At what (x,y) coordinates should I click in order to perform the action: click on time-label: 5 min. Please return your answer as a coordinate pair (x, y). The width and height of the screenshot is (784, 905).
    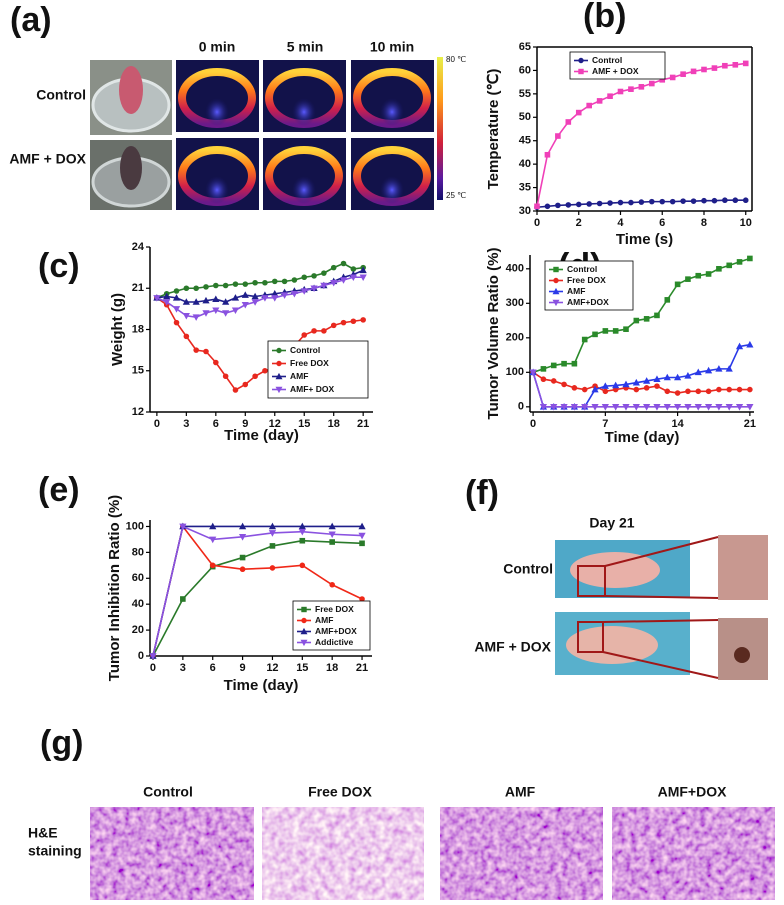
    Looking at the image, I should click on (305, 47).